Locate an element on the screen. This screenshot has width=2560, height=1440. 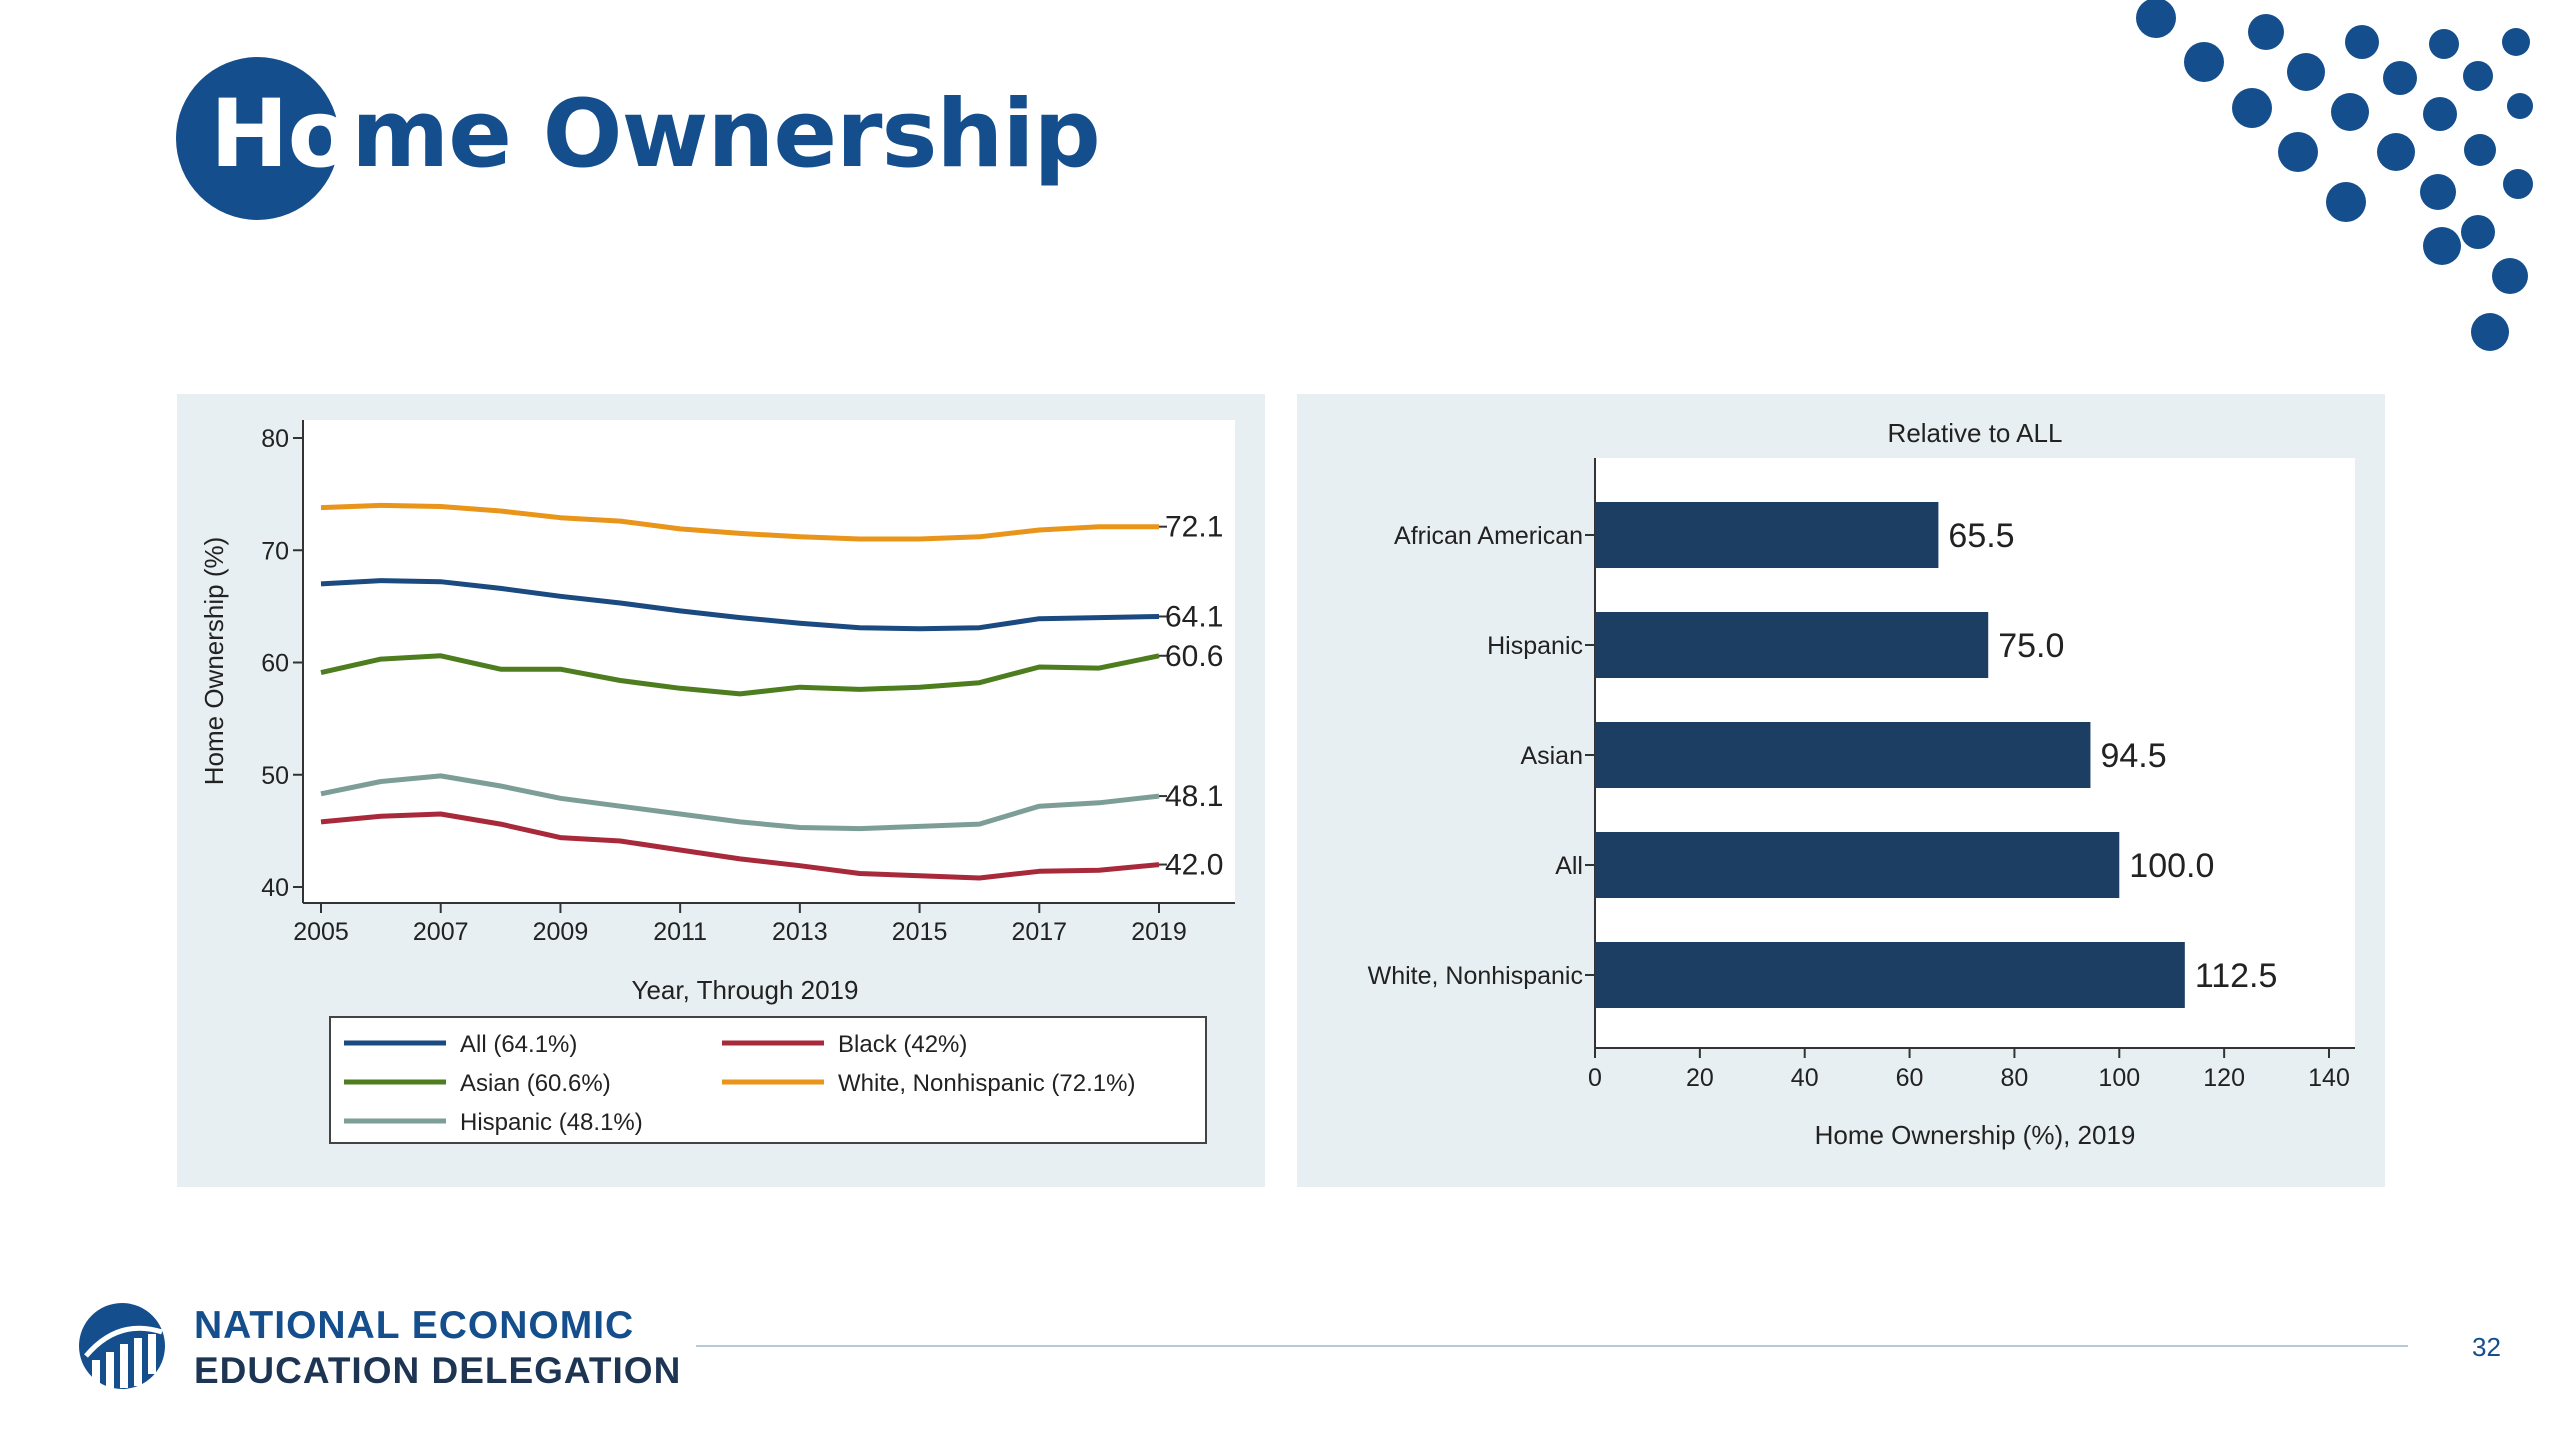
y-tick-label: 40 is located at coordinates (275, 888).